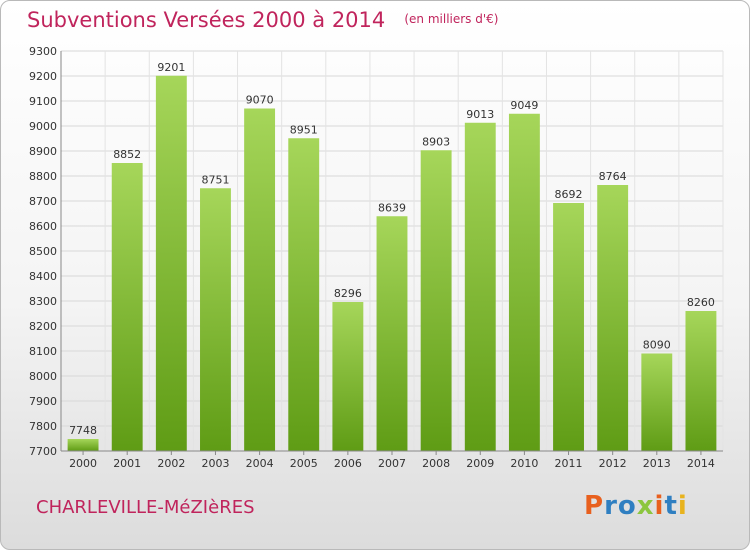 This screenshot has width=750, height=550. What do you see at coordinates (145, 507) in the screenshot?
I see `commune-name: CHARLEVILLE-MéZIèRES` at bounding box center [145, 507].